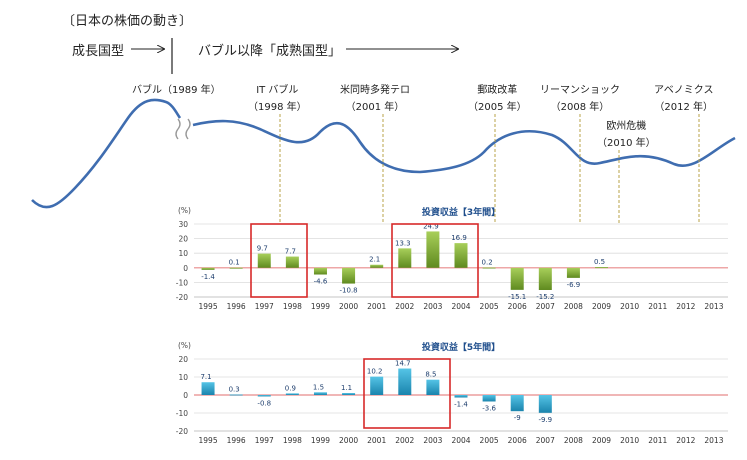 The image size is (747, 460). What do you see at coordinates (205, 377) in the screenshot?
I see `data-label: 7.1` at bounding box center [205, 377].